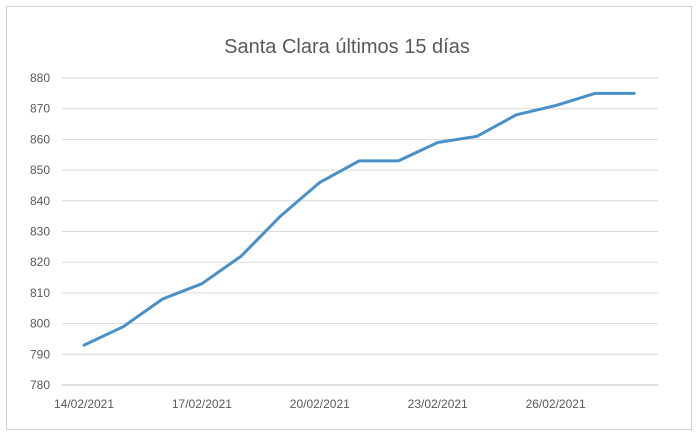 Image resolution: width=700 pixels, height=439 pixels. What do you see at coordinates (40, 262) in the screenshot?
I see `y-tick-label: 820` at bounding box center [40, 262].